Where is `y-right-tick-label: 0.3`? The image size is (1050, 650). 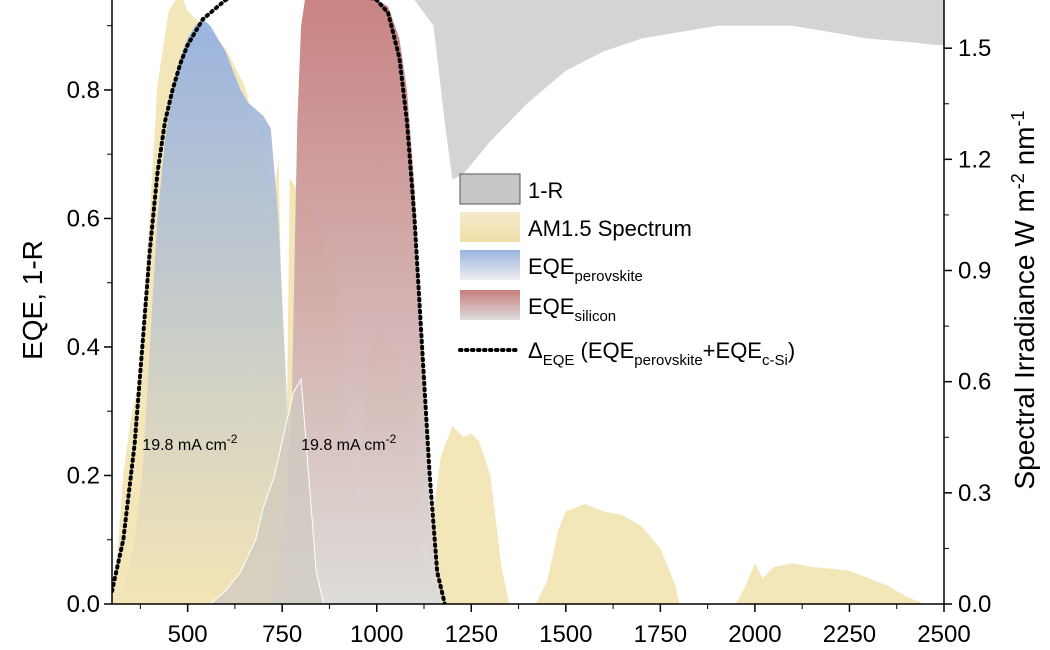
y-right-tick-label: 0.3 is located at coordinates (974, 493).